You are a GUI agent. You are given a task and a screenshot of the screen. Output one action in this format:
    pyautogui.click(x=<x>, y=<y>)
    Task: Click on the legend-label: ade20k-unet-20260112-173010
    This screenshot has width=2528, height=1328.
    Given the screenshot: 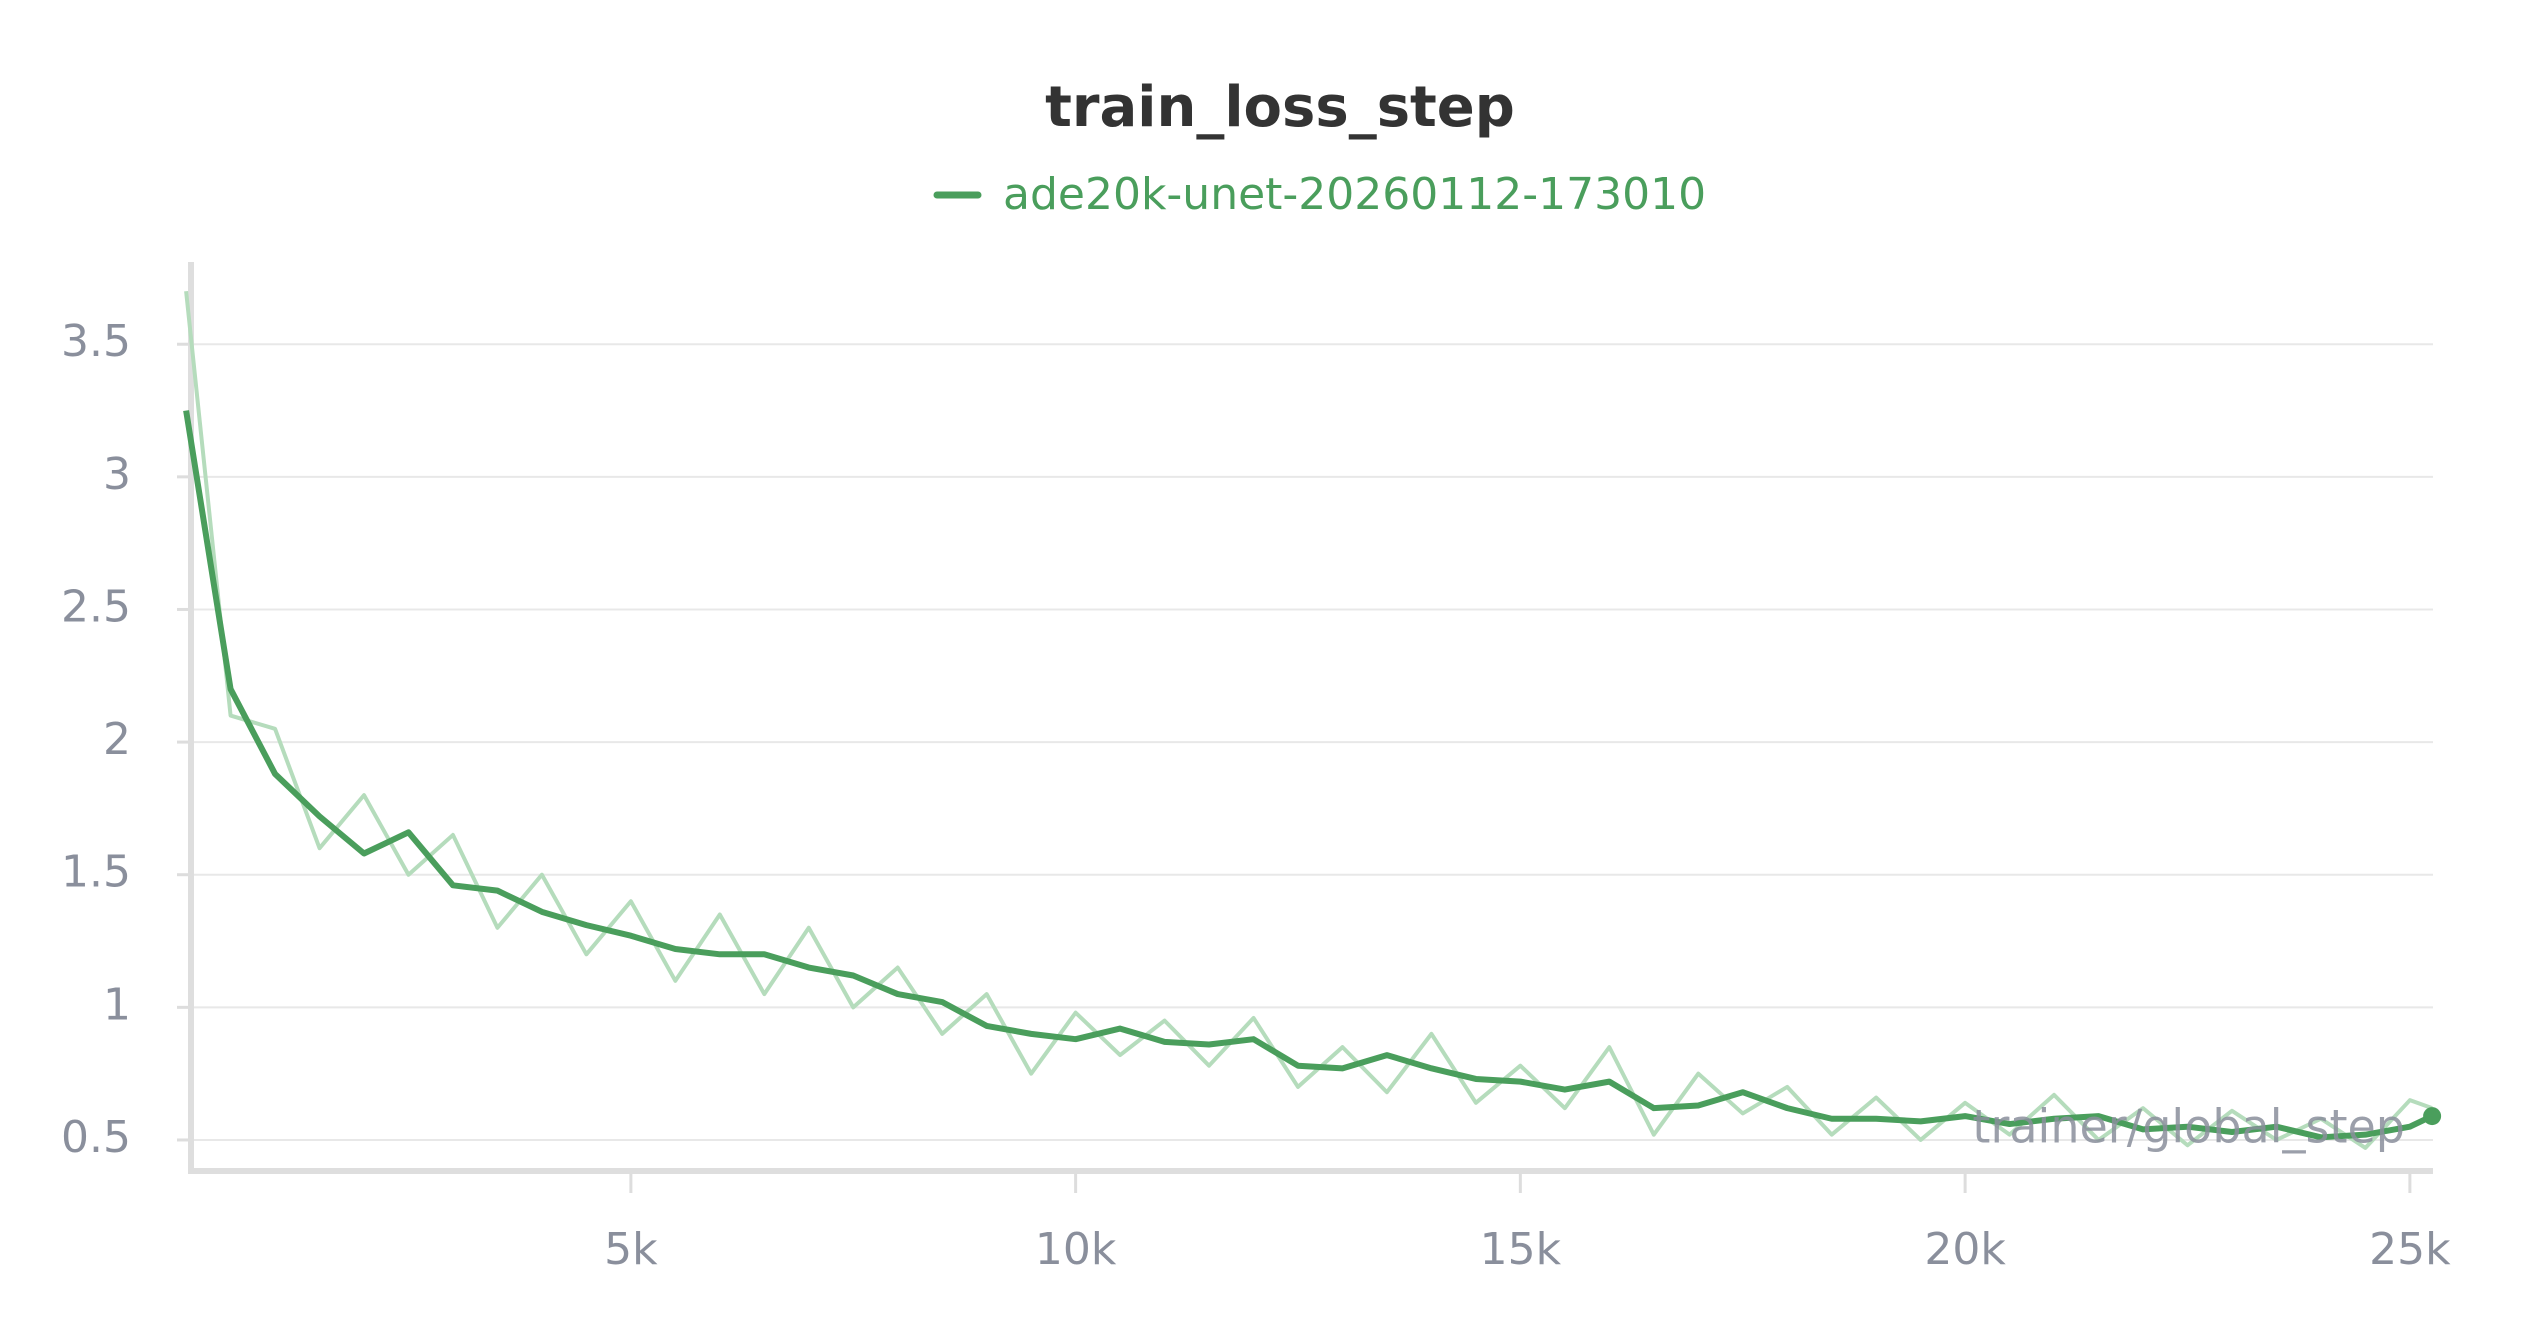 What is the action you would take?
    pyautogui.click(x=1354, y=194)
    